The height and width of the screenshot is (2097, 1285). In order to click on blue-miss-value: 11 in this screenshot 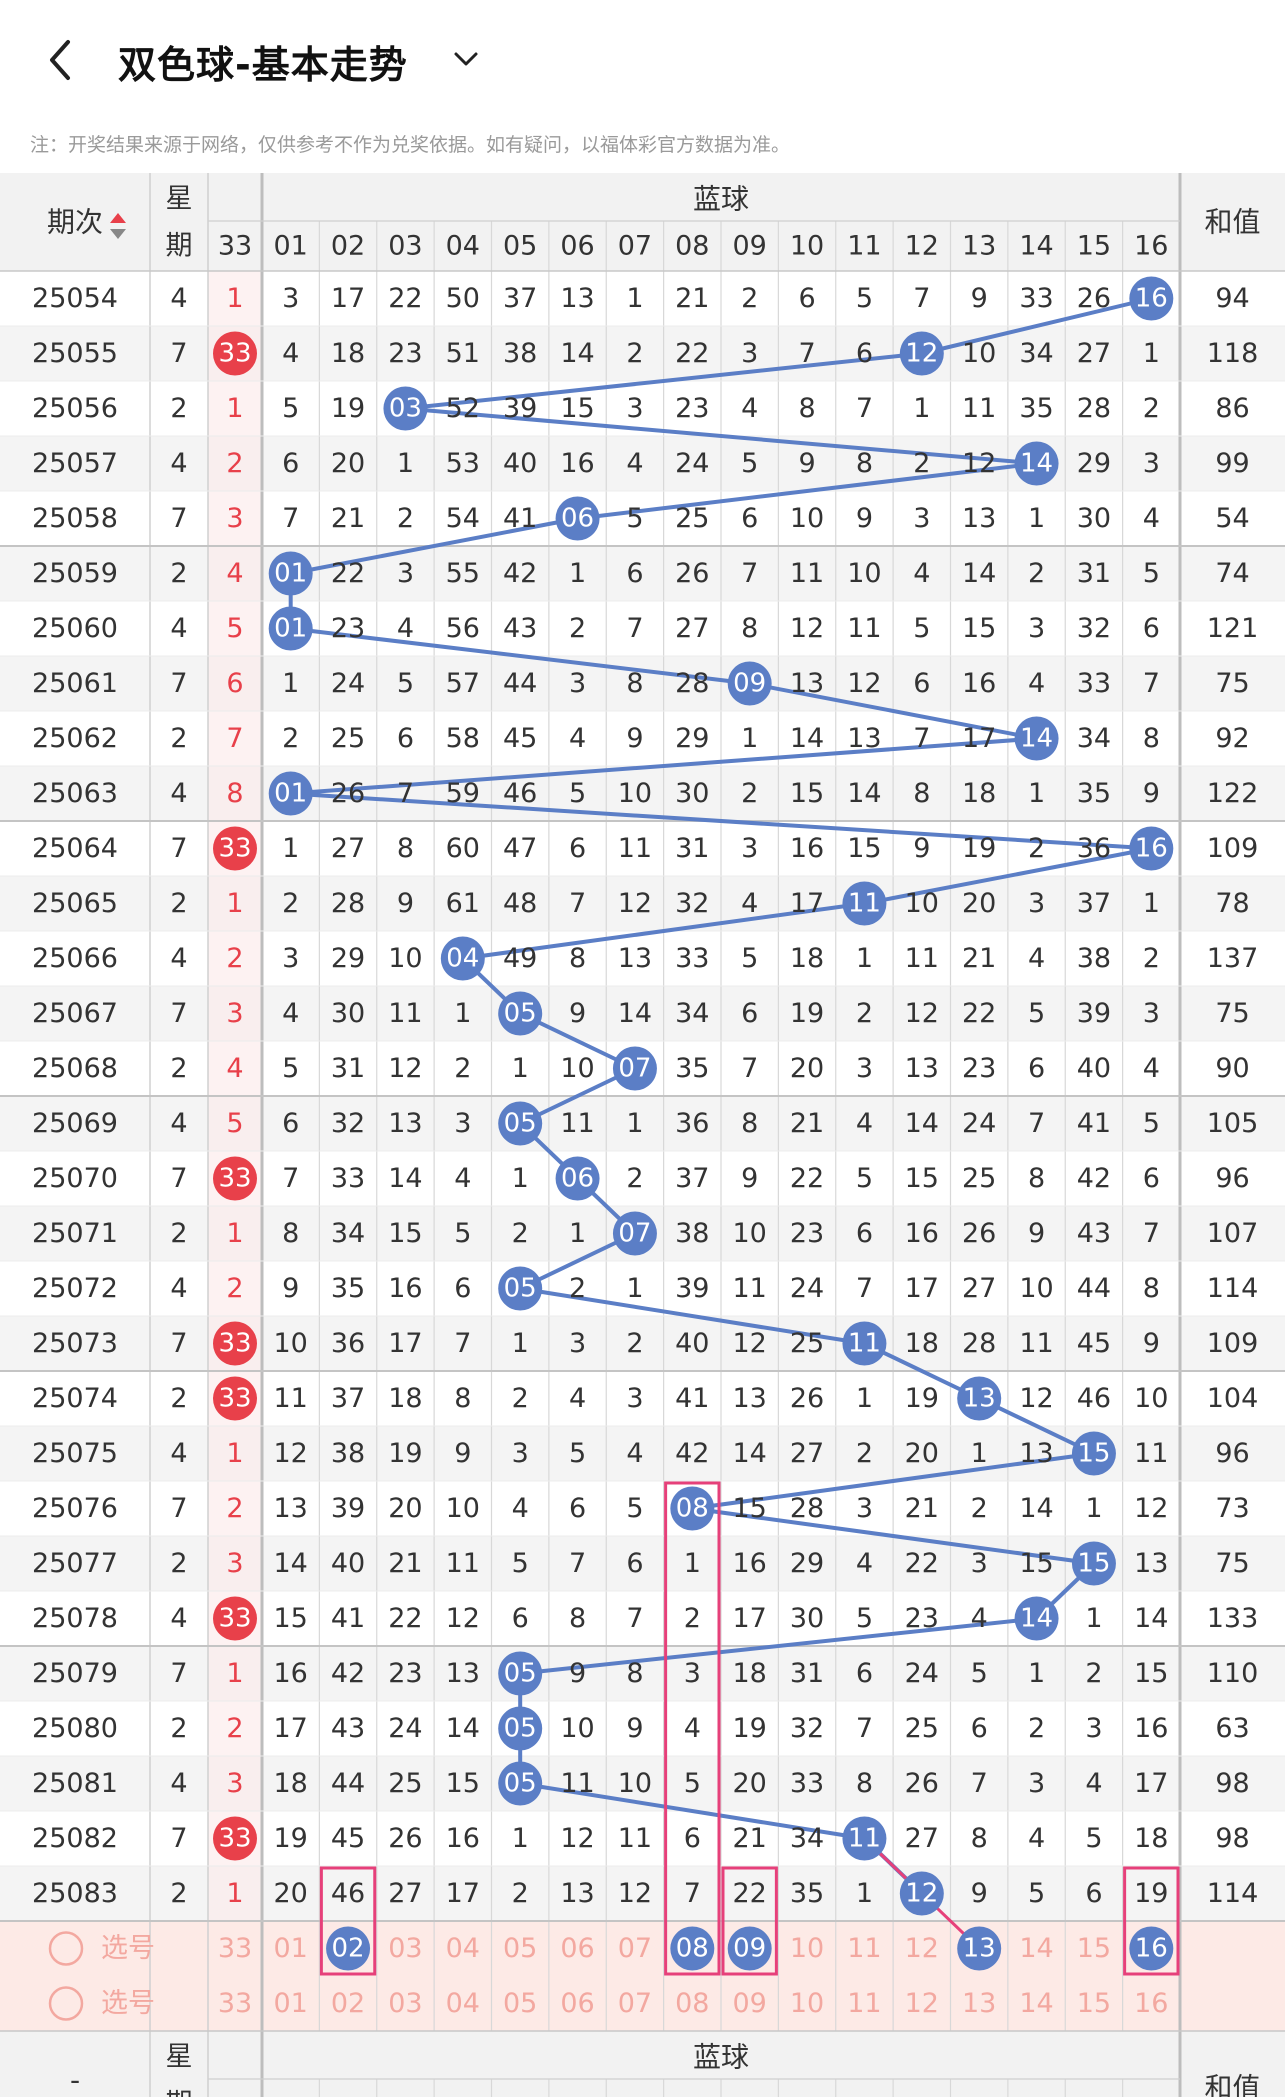, I will do `click(807, 573)`.